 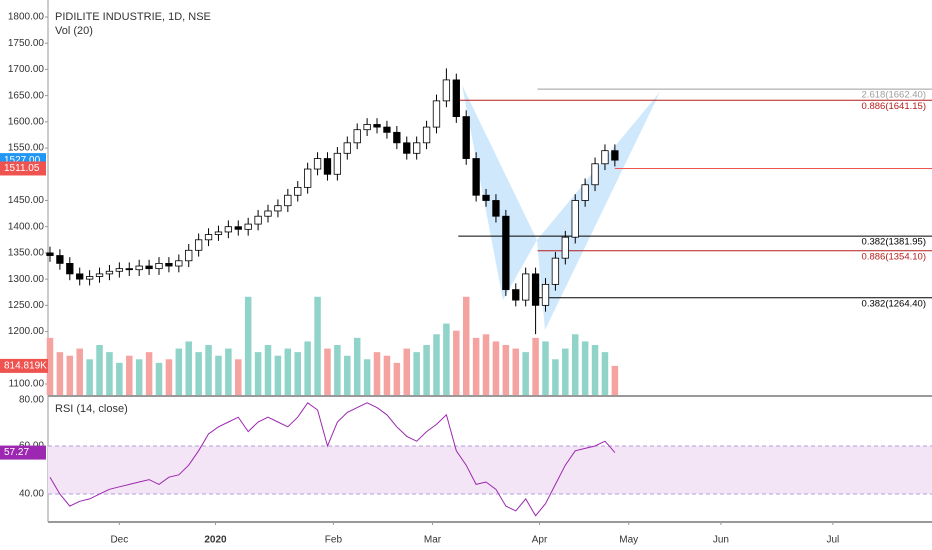 What do you see at coordinates (74, 31) in the screenshot?
I see `volume-title: Vol (20)` at bounding box center [74, 31].